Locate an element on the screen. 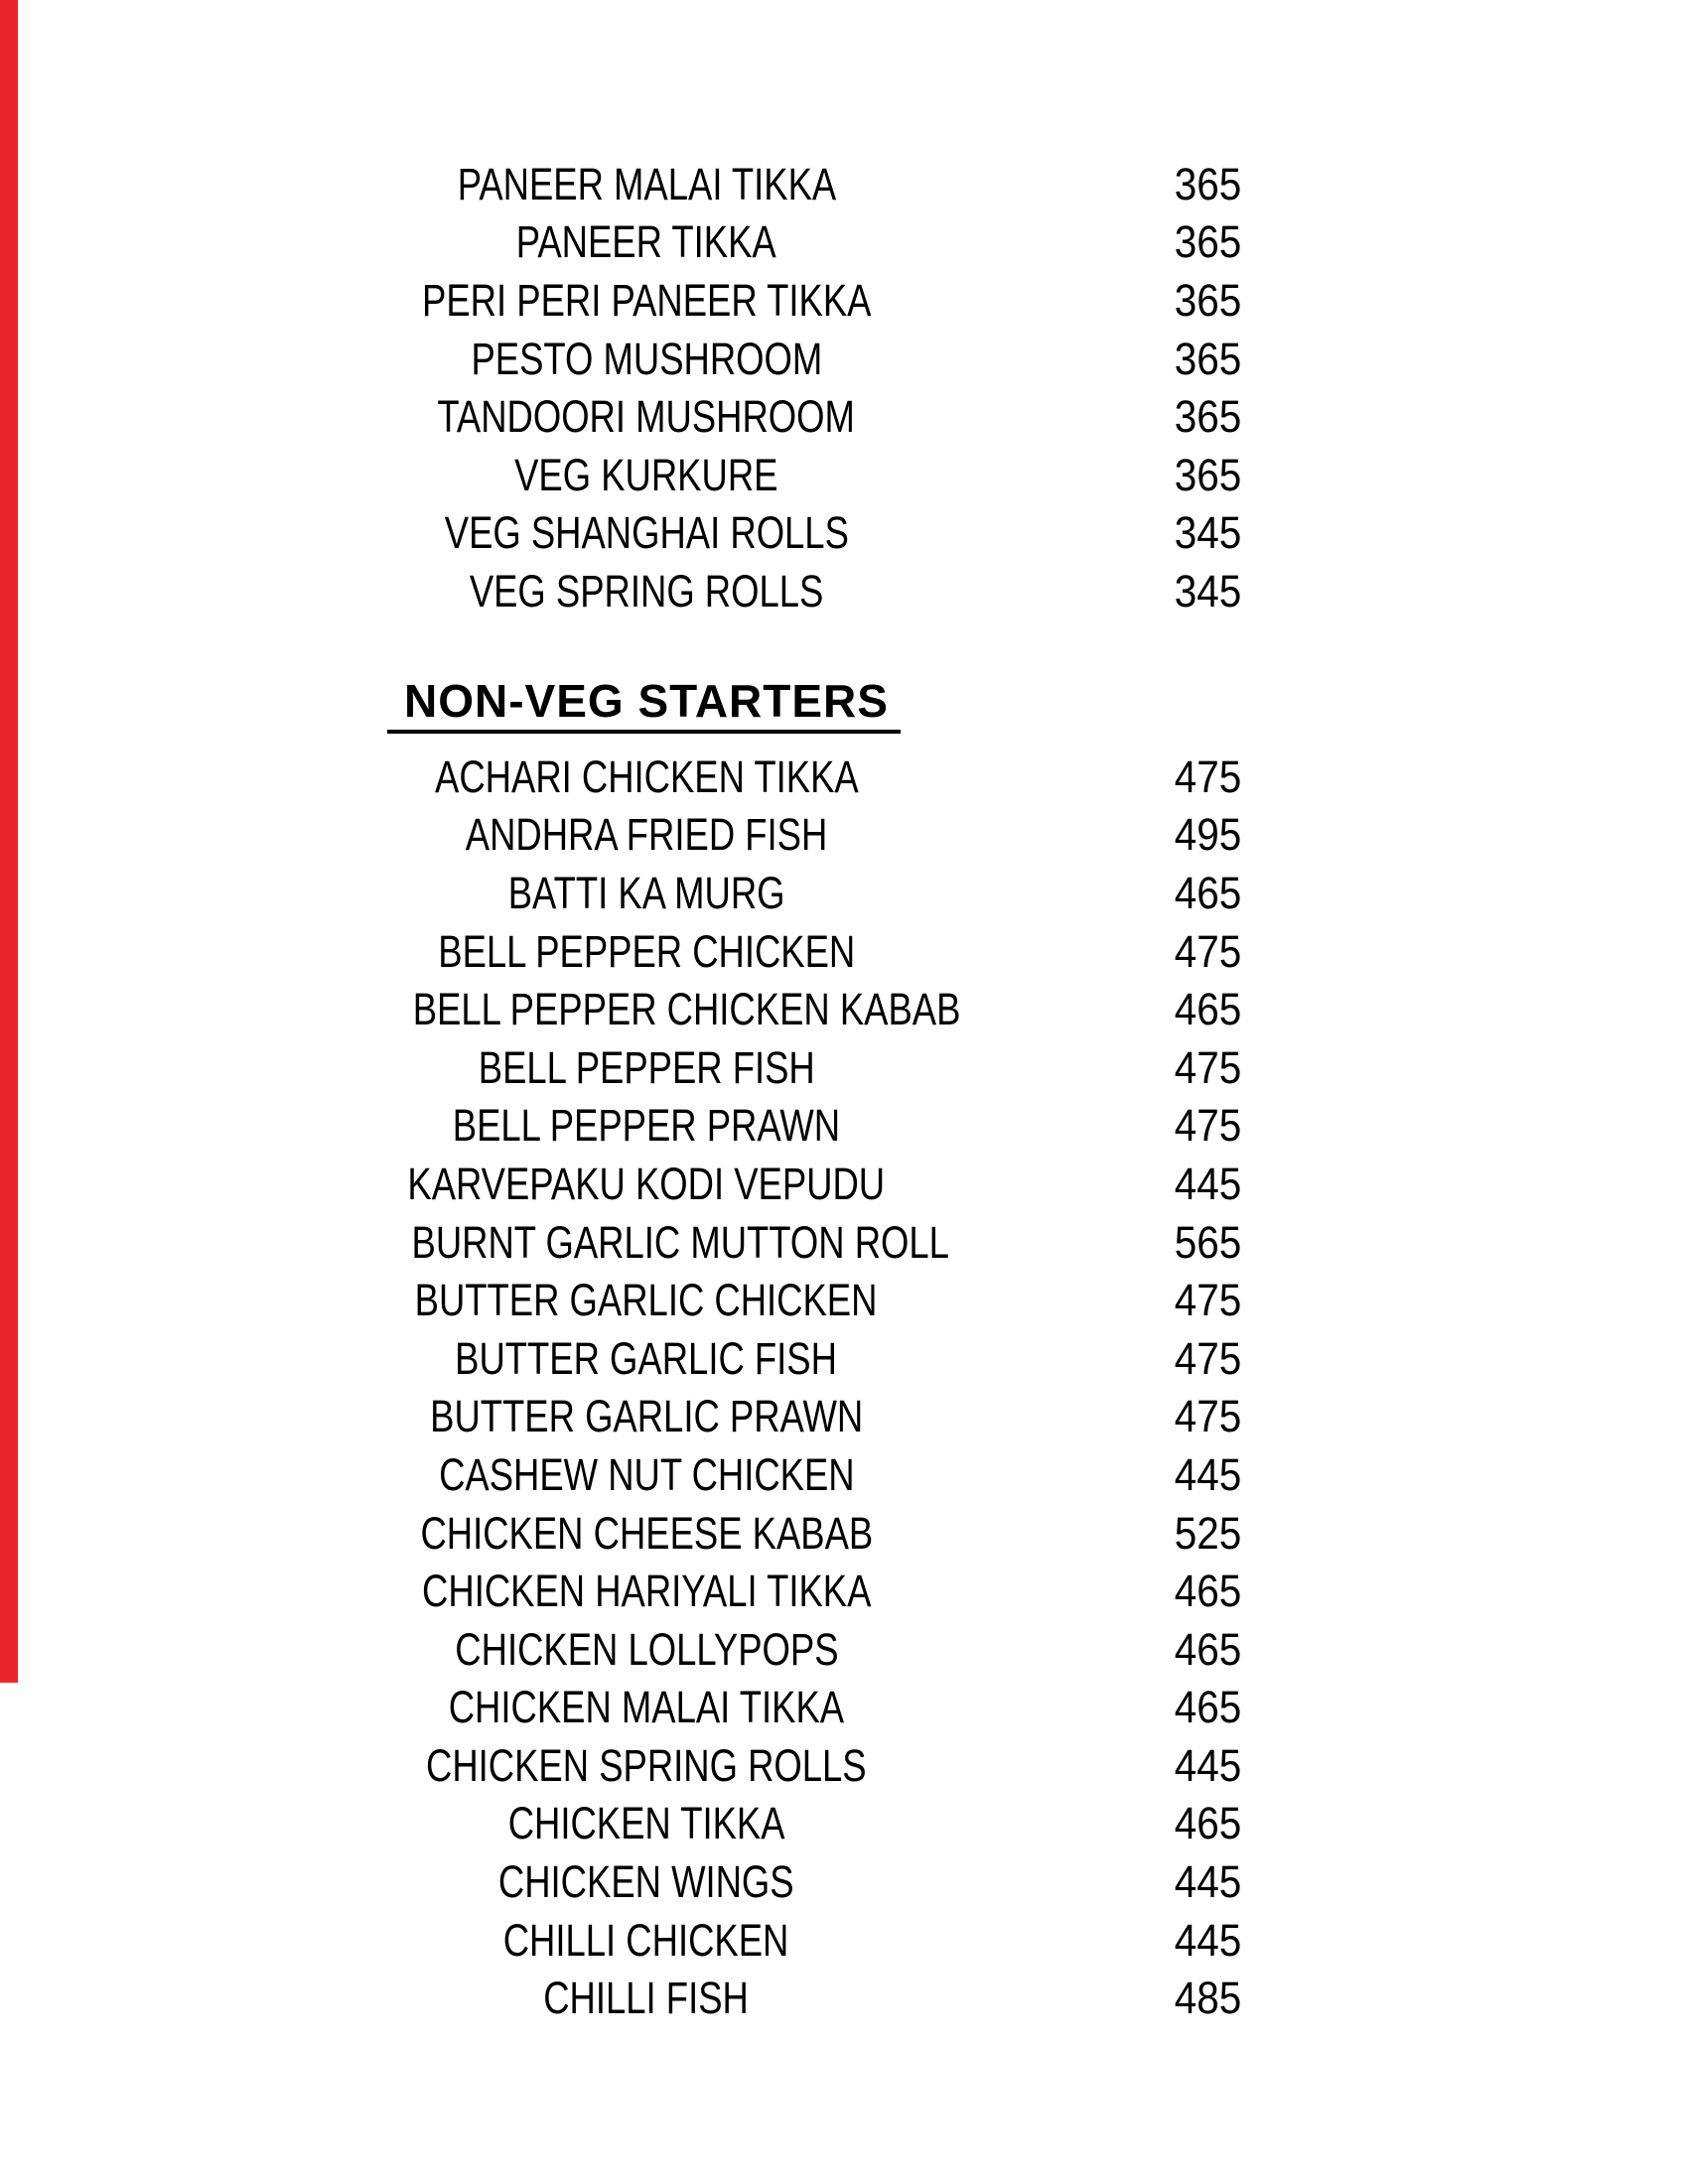 The width and height of the screenshot is (1688, 2184). item-name: CASHEW NUT CHICKEN is located at coordinates (646, 1474).